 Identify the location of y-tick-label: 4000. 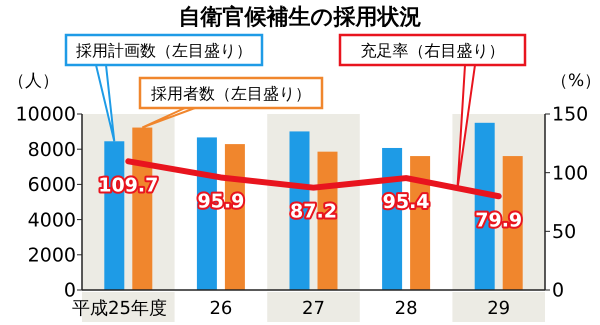
(52, 220).